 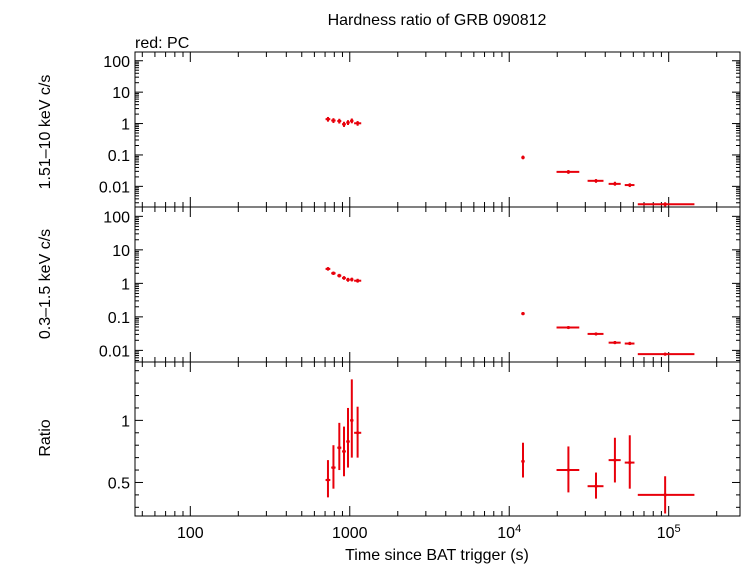 What do you see at coordinates (45, 132) in the screenshot?
I see `y-axis-label-hard: 1.51–10 keV c/s` at bounding box center [45, 132].